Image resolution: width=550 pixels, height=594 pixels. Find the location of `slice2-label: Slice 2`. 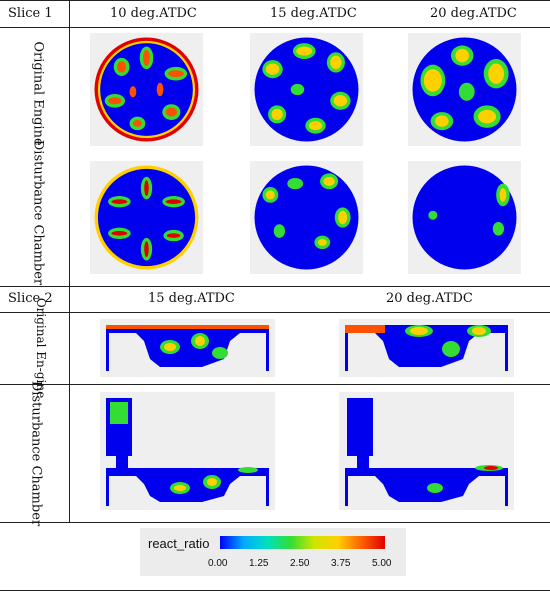

slice2-label: Slice 2 is located at coordinates (30, 298).